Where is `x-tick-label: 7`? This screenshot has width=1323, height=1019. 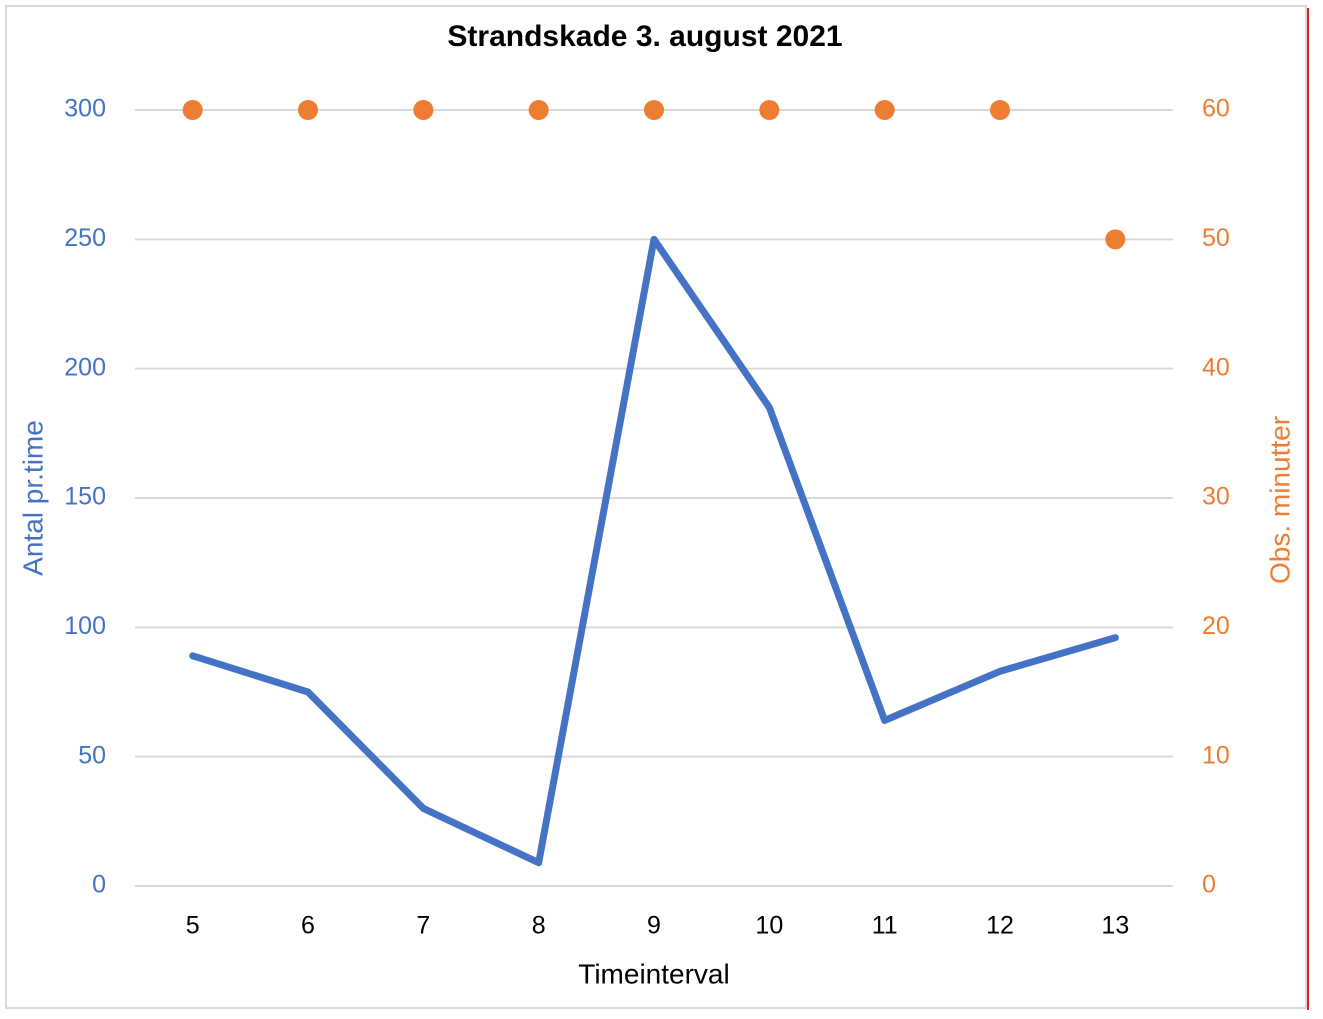 x-tick-label: 7 is located at coordinates (423, 926).